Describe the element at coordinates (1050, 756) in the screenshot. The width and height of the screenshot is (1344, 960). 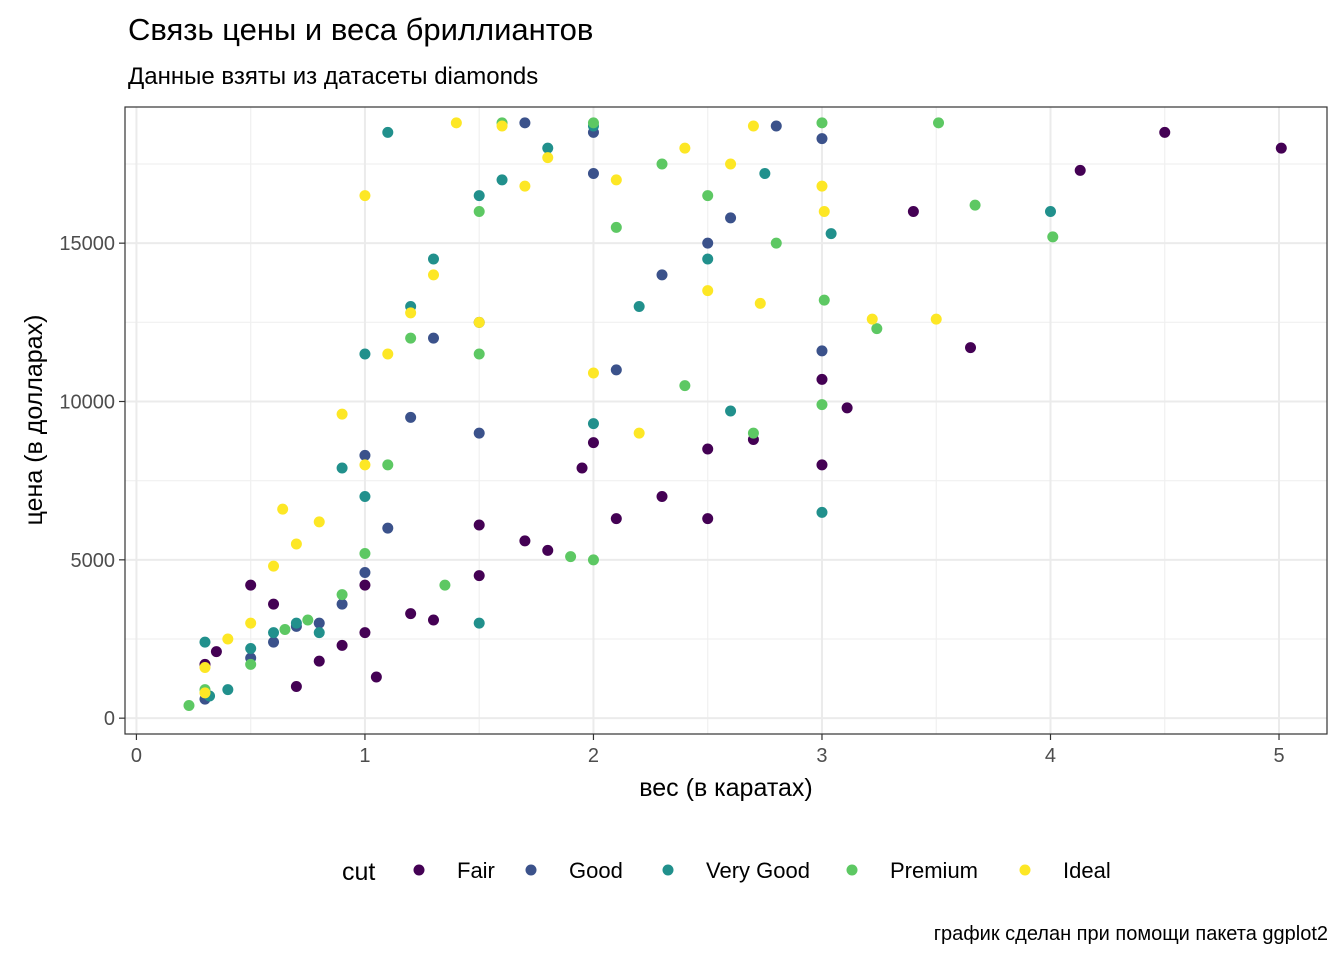
I see `x-tick-label: 4` at that location.